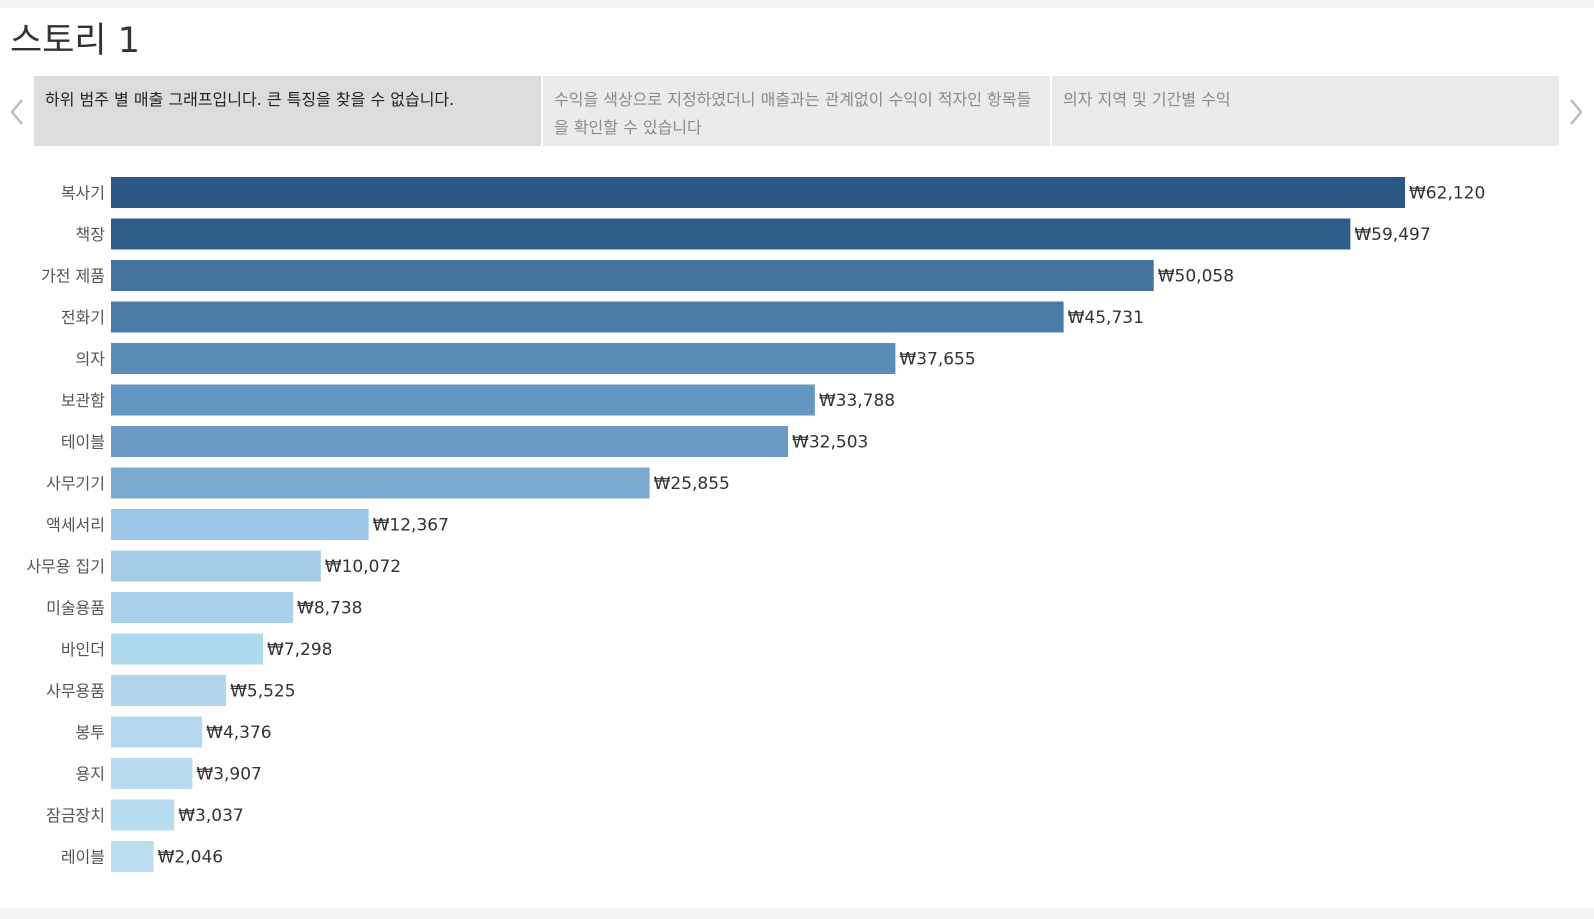  What do you see at coordinates (250, 99) in the screenshot?
I see `story-point-tab-1-label: 하위 범주 별 매출 그래프입니다. 큰 특징을 찾을 수 없습니다.` at bounding box center [250, 99].